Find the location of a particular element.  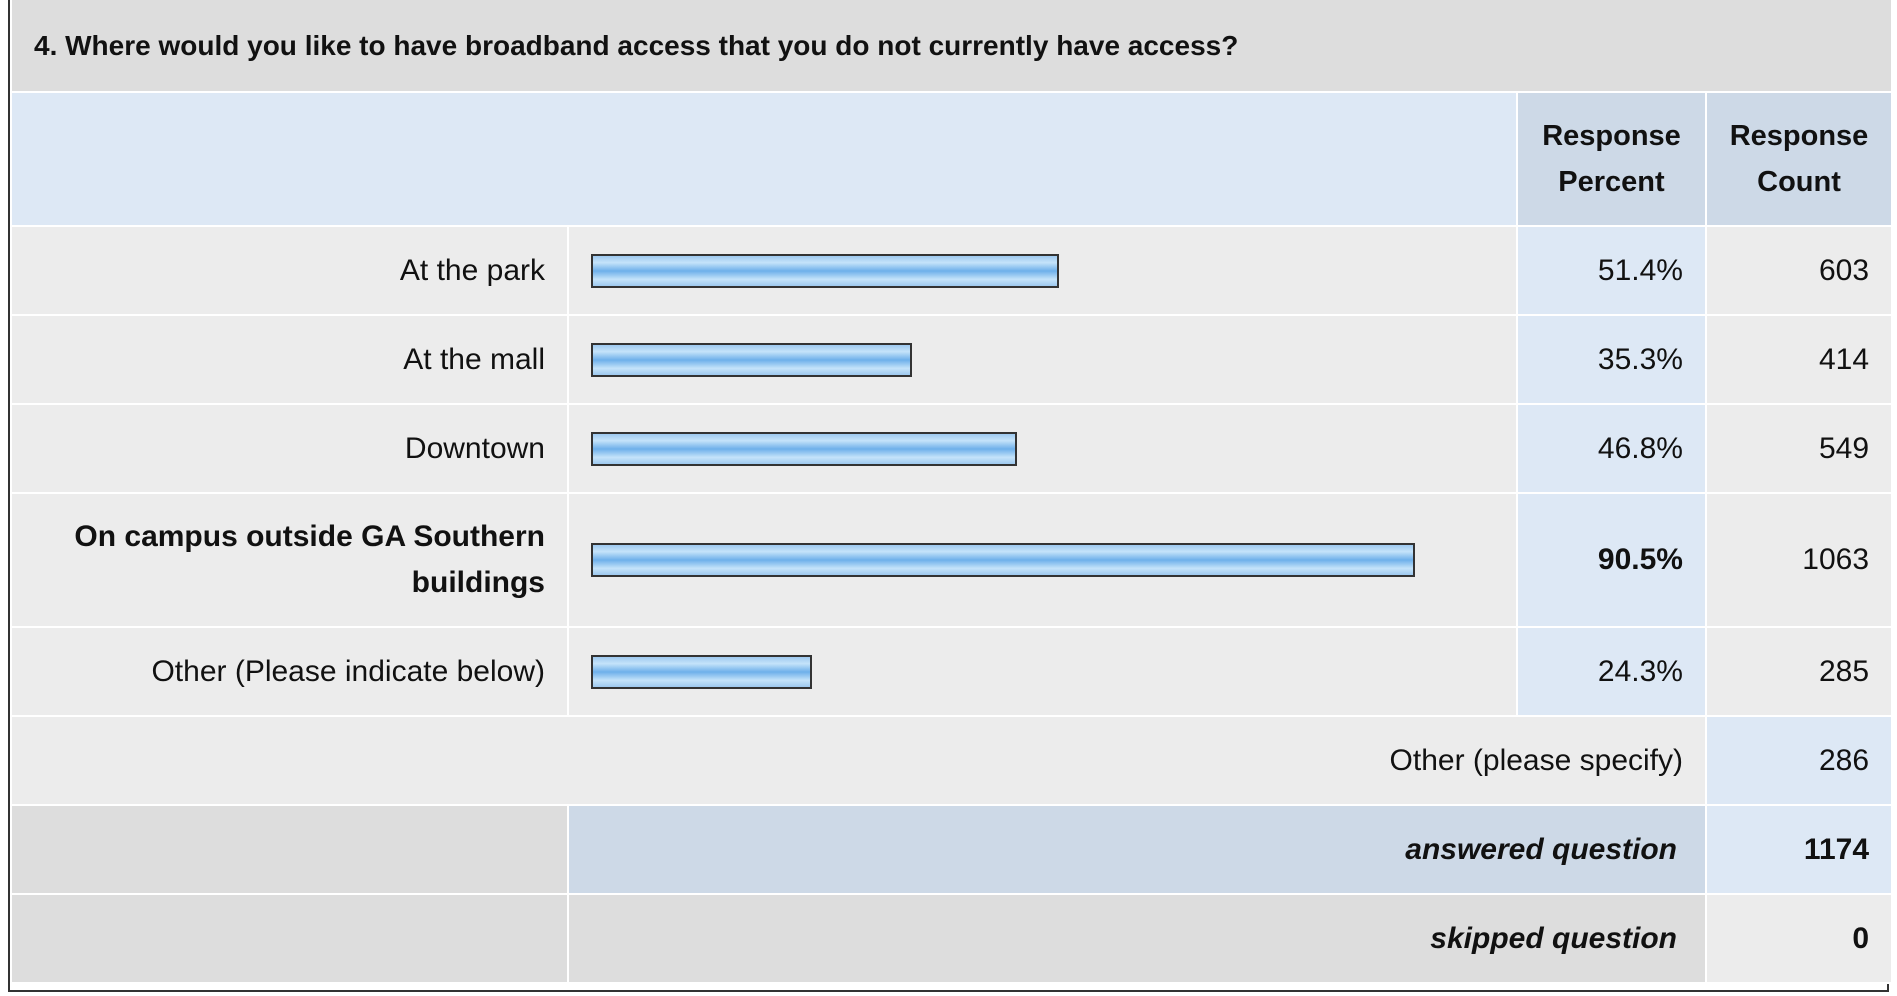

other-specify-count: 286 is located at coordinates (1799, 760).